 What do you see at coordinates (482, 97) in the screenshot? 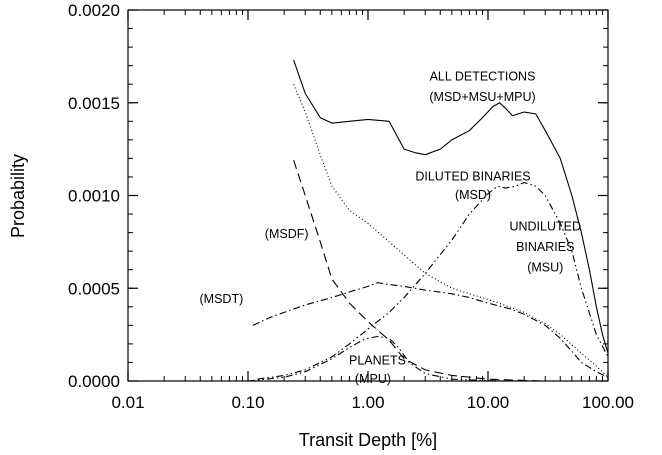
I see `annotation-all-2: (MSD+MSU+MPU)` at bounding box center [482, 97].